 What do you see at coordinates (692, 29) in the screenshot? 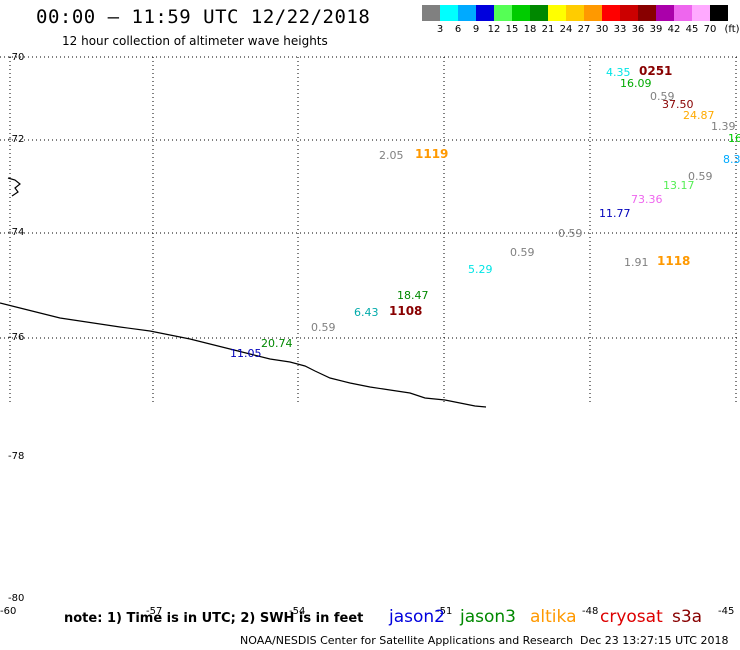
I see `legend-tick-label: 45` at bounding box center [692, 29].